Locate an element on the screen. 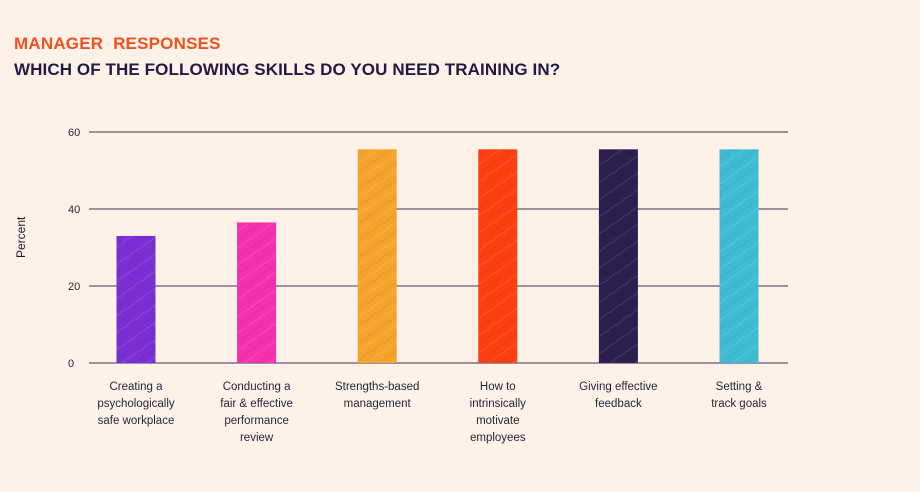 The image size is (920, 492). x-tick-label: Giving effective feedback is located at coordinates (618, 395).